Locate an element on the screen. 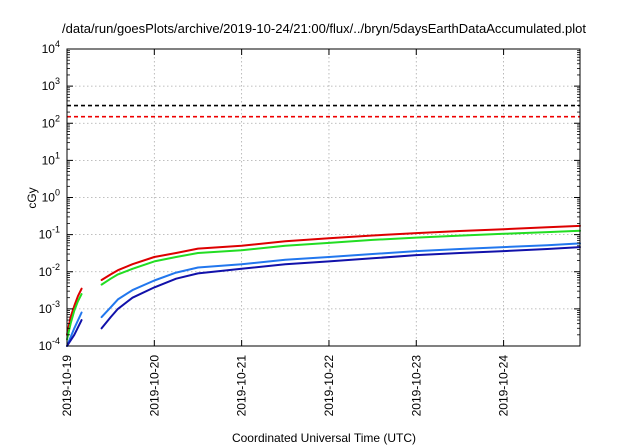 The width and height of the screenshot is (640, 448). y-tick-label: 10⁴ is located at coordinates (51, 47).